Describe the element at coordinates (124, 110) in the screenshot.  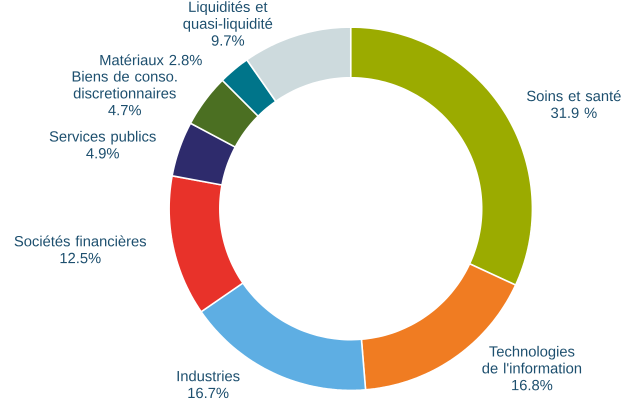
I see `data-label: 4.7%` at that location.